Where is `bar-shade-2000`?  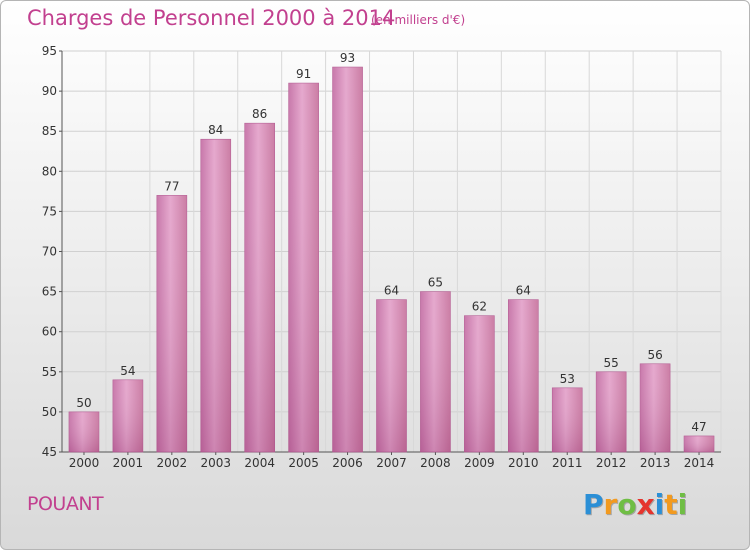
bar-shade-2000 is located at coordinates (83, 431).